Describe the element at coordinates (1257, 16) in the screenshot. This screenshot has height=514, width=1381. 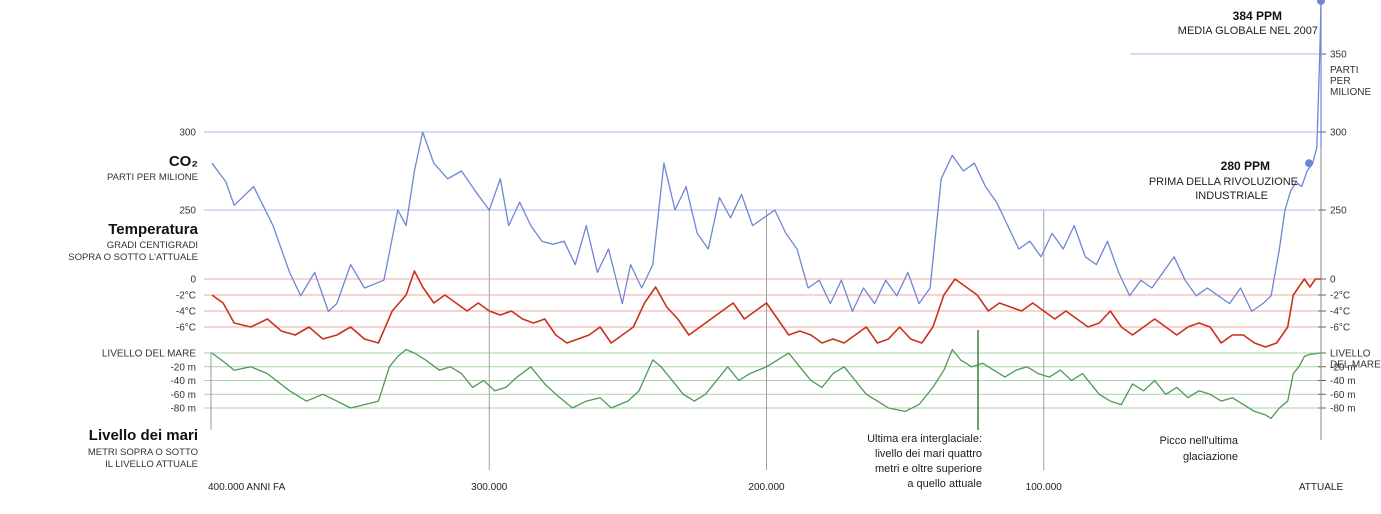
I see `annotation-384-bold: 384 PPM` at that location.